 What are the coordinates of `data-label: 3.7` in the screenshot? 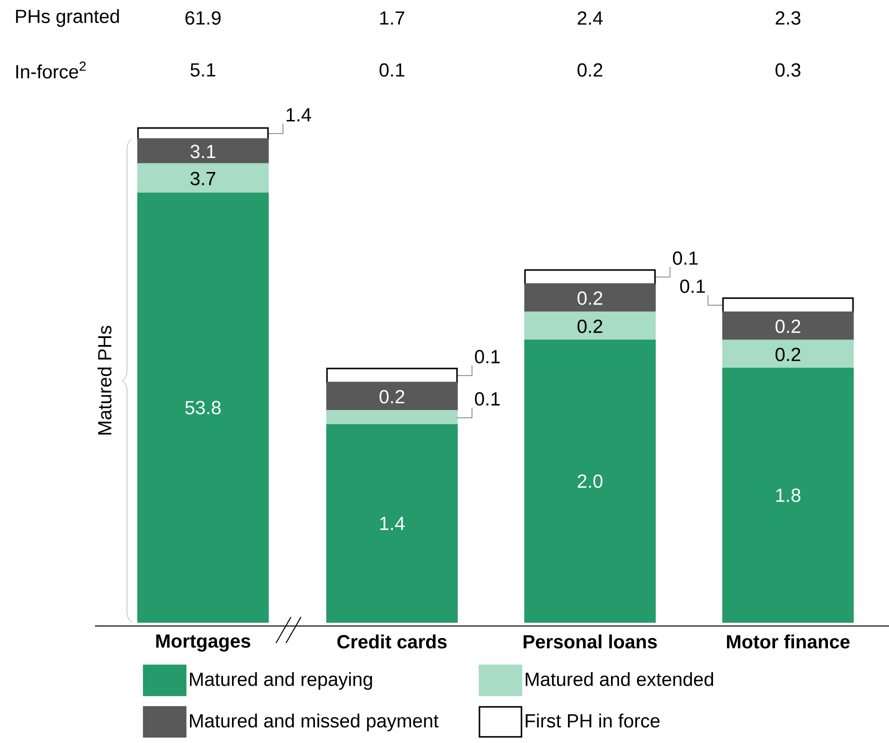 It's located at (203, 179).